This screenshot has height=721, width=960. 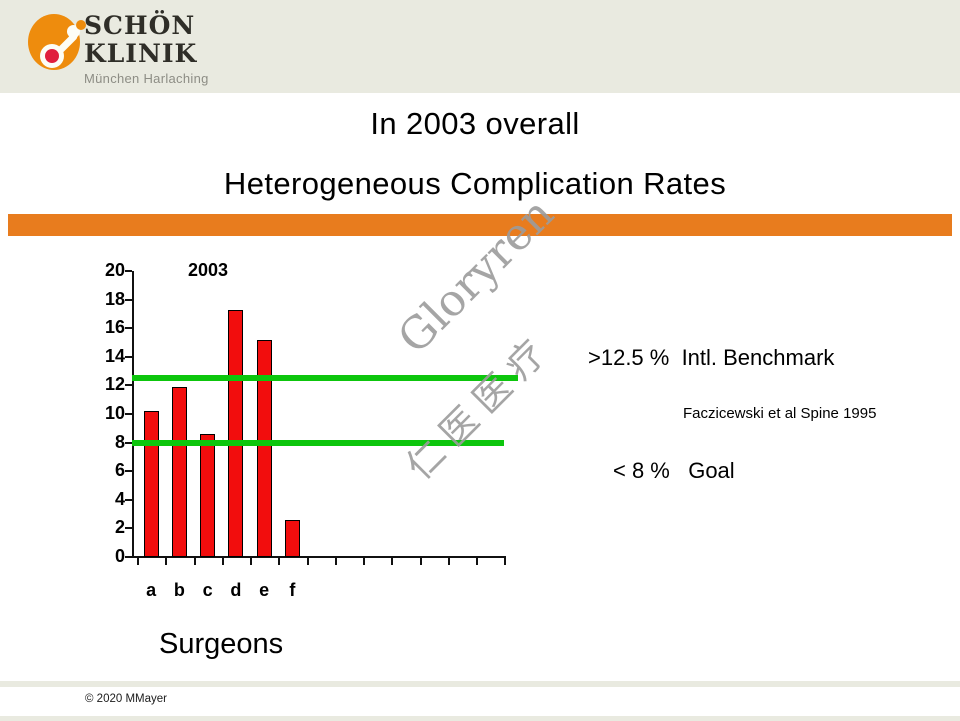 I want to click on y-tick-label: 14, so click(x=114, y=355).